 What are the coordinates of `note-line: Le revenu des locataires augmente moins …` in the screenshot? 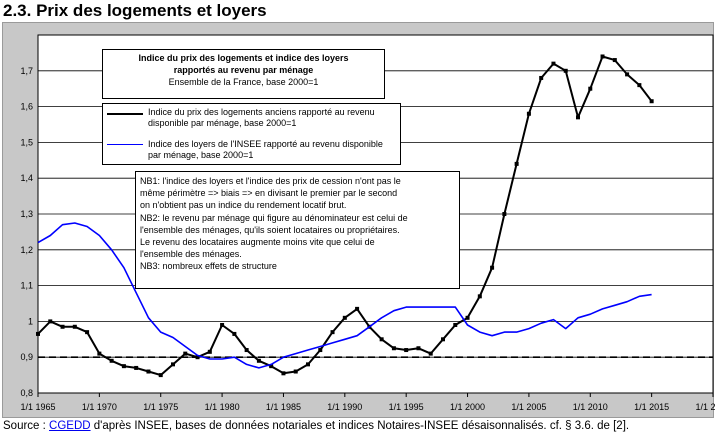 It's located at (257, 242).